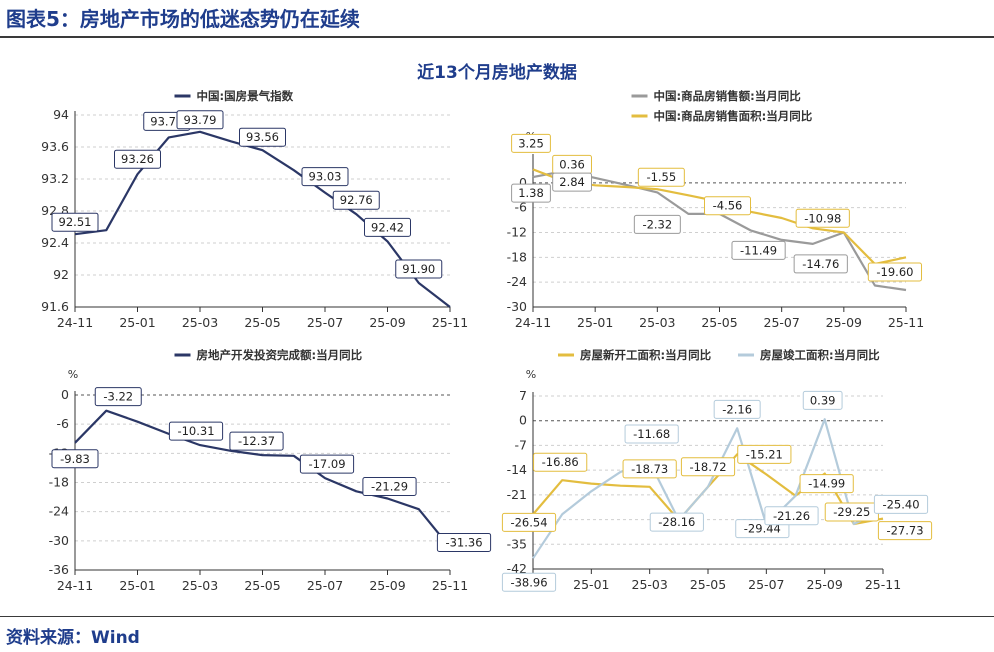 The height and width of the screenshot is (652, 994). What do you see at coordinates (245, 96) in the screenshot?
I see `legend-label: 中国:国房景气指数` at bounding box center [245, 96].